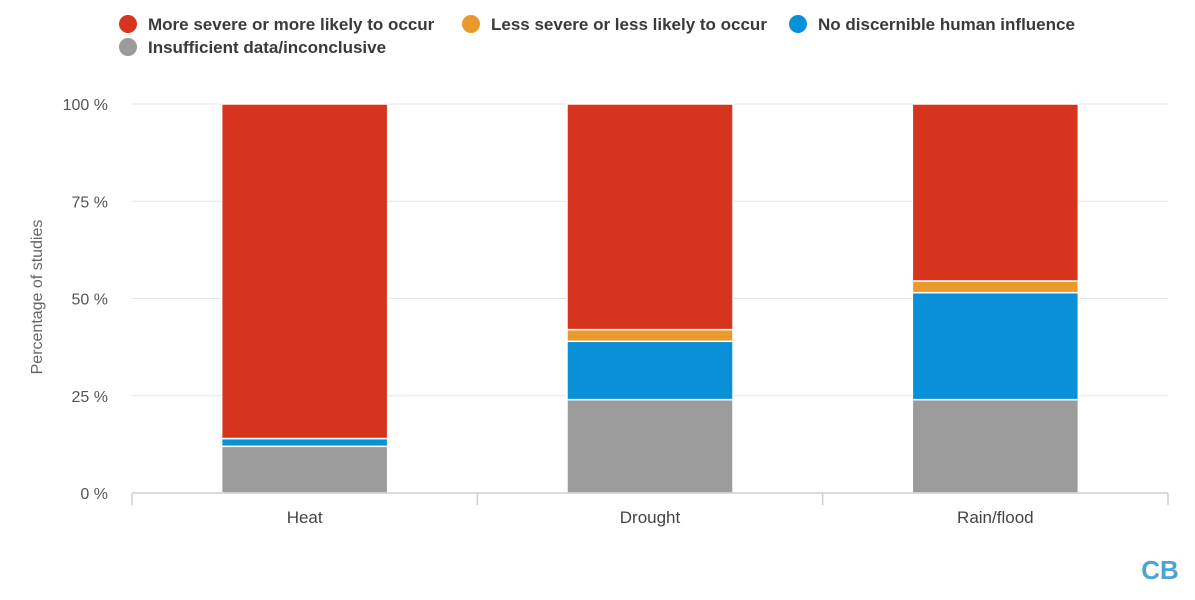  I want to click on bar-stack-drought, so click(650, 298).